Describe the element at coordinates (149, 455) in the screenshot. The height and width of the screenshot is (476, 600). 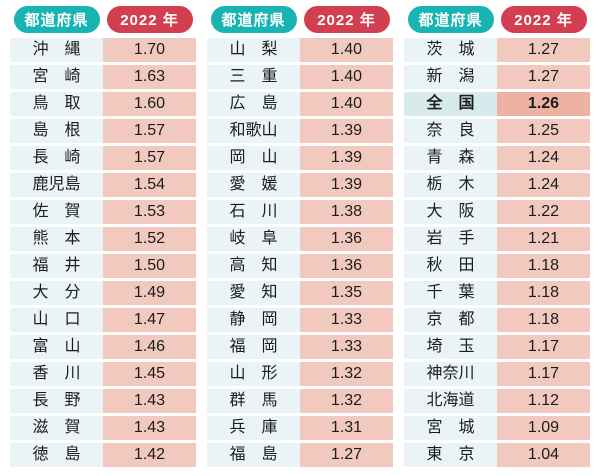
I see `rate-value: 1.42` at that location.